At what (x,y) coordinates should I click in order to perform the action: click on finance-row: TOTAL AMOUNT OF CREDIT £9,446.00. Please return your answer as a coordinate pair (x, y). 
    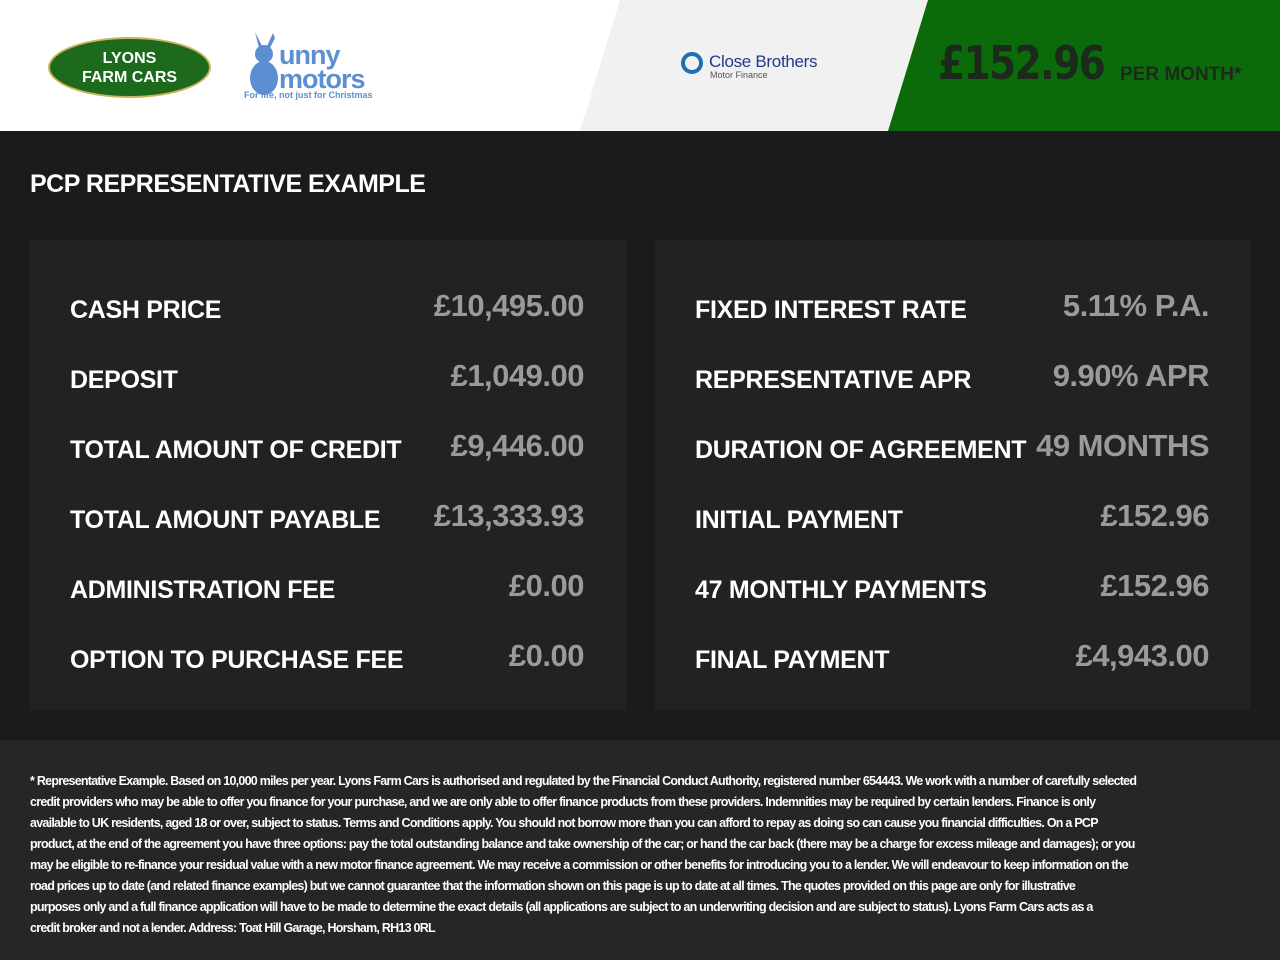
    Looking at the image, I should click on (327, 448).